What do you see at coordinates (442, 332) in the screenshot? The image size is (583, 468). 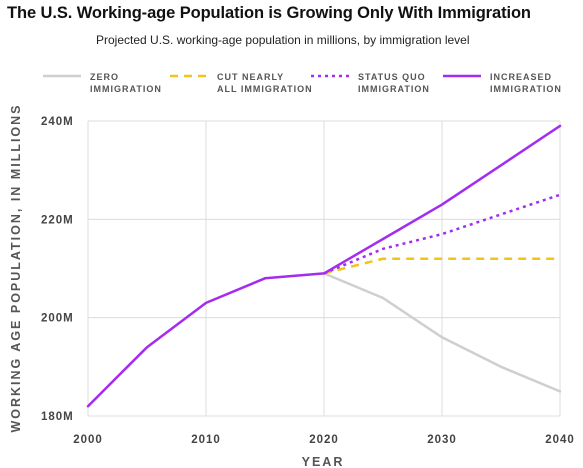 I see `series-line-zero-immigration` at bounding box center [442, 332].